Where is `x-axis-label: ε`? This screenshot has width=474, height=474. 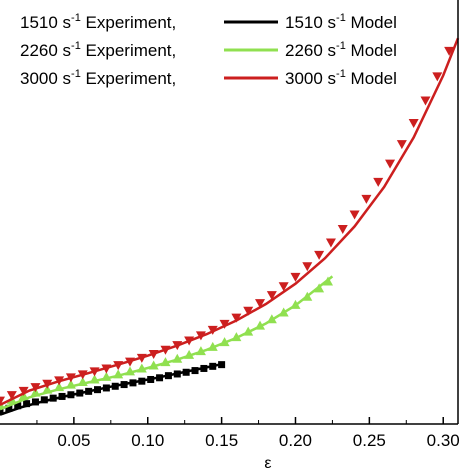
x-axis-label: ε is located at coordinates (267, 463).